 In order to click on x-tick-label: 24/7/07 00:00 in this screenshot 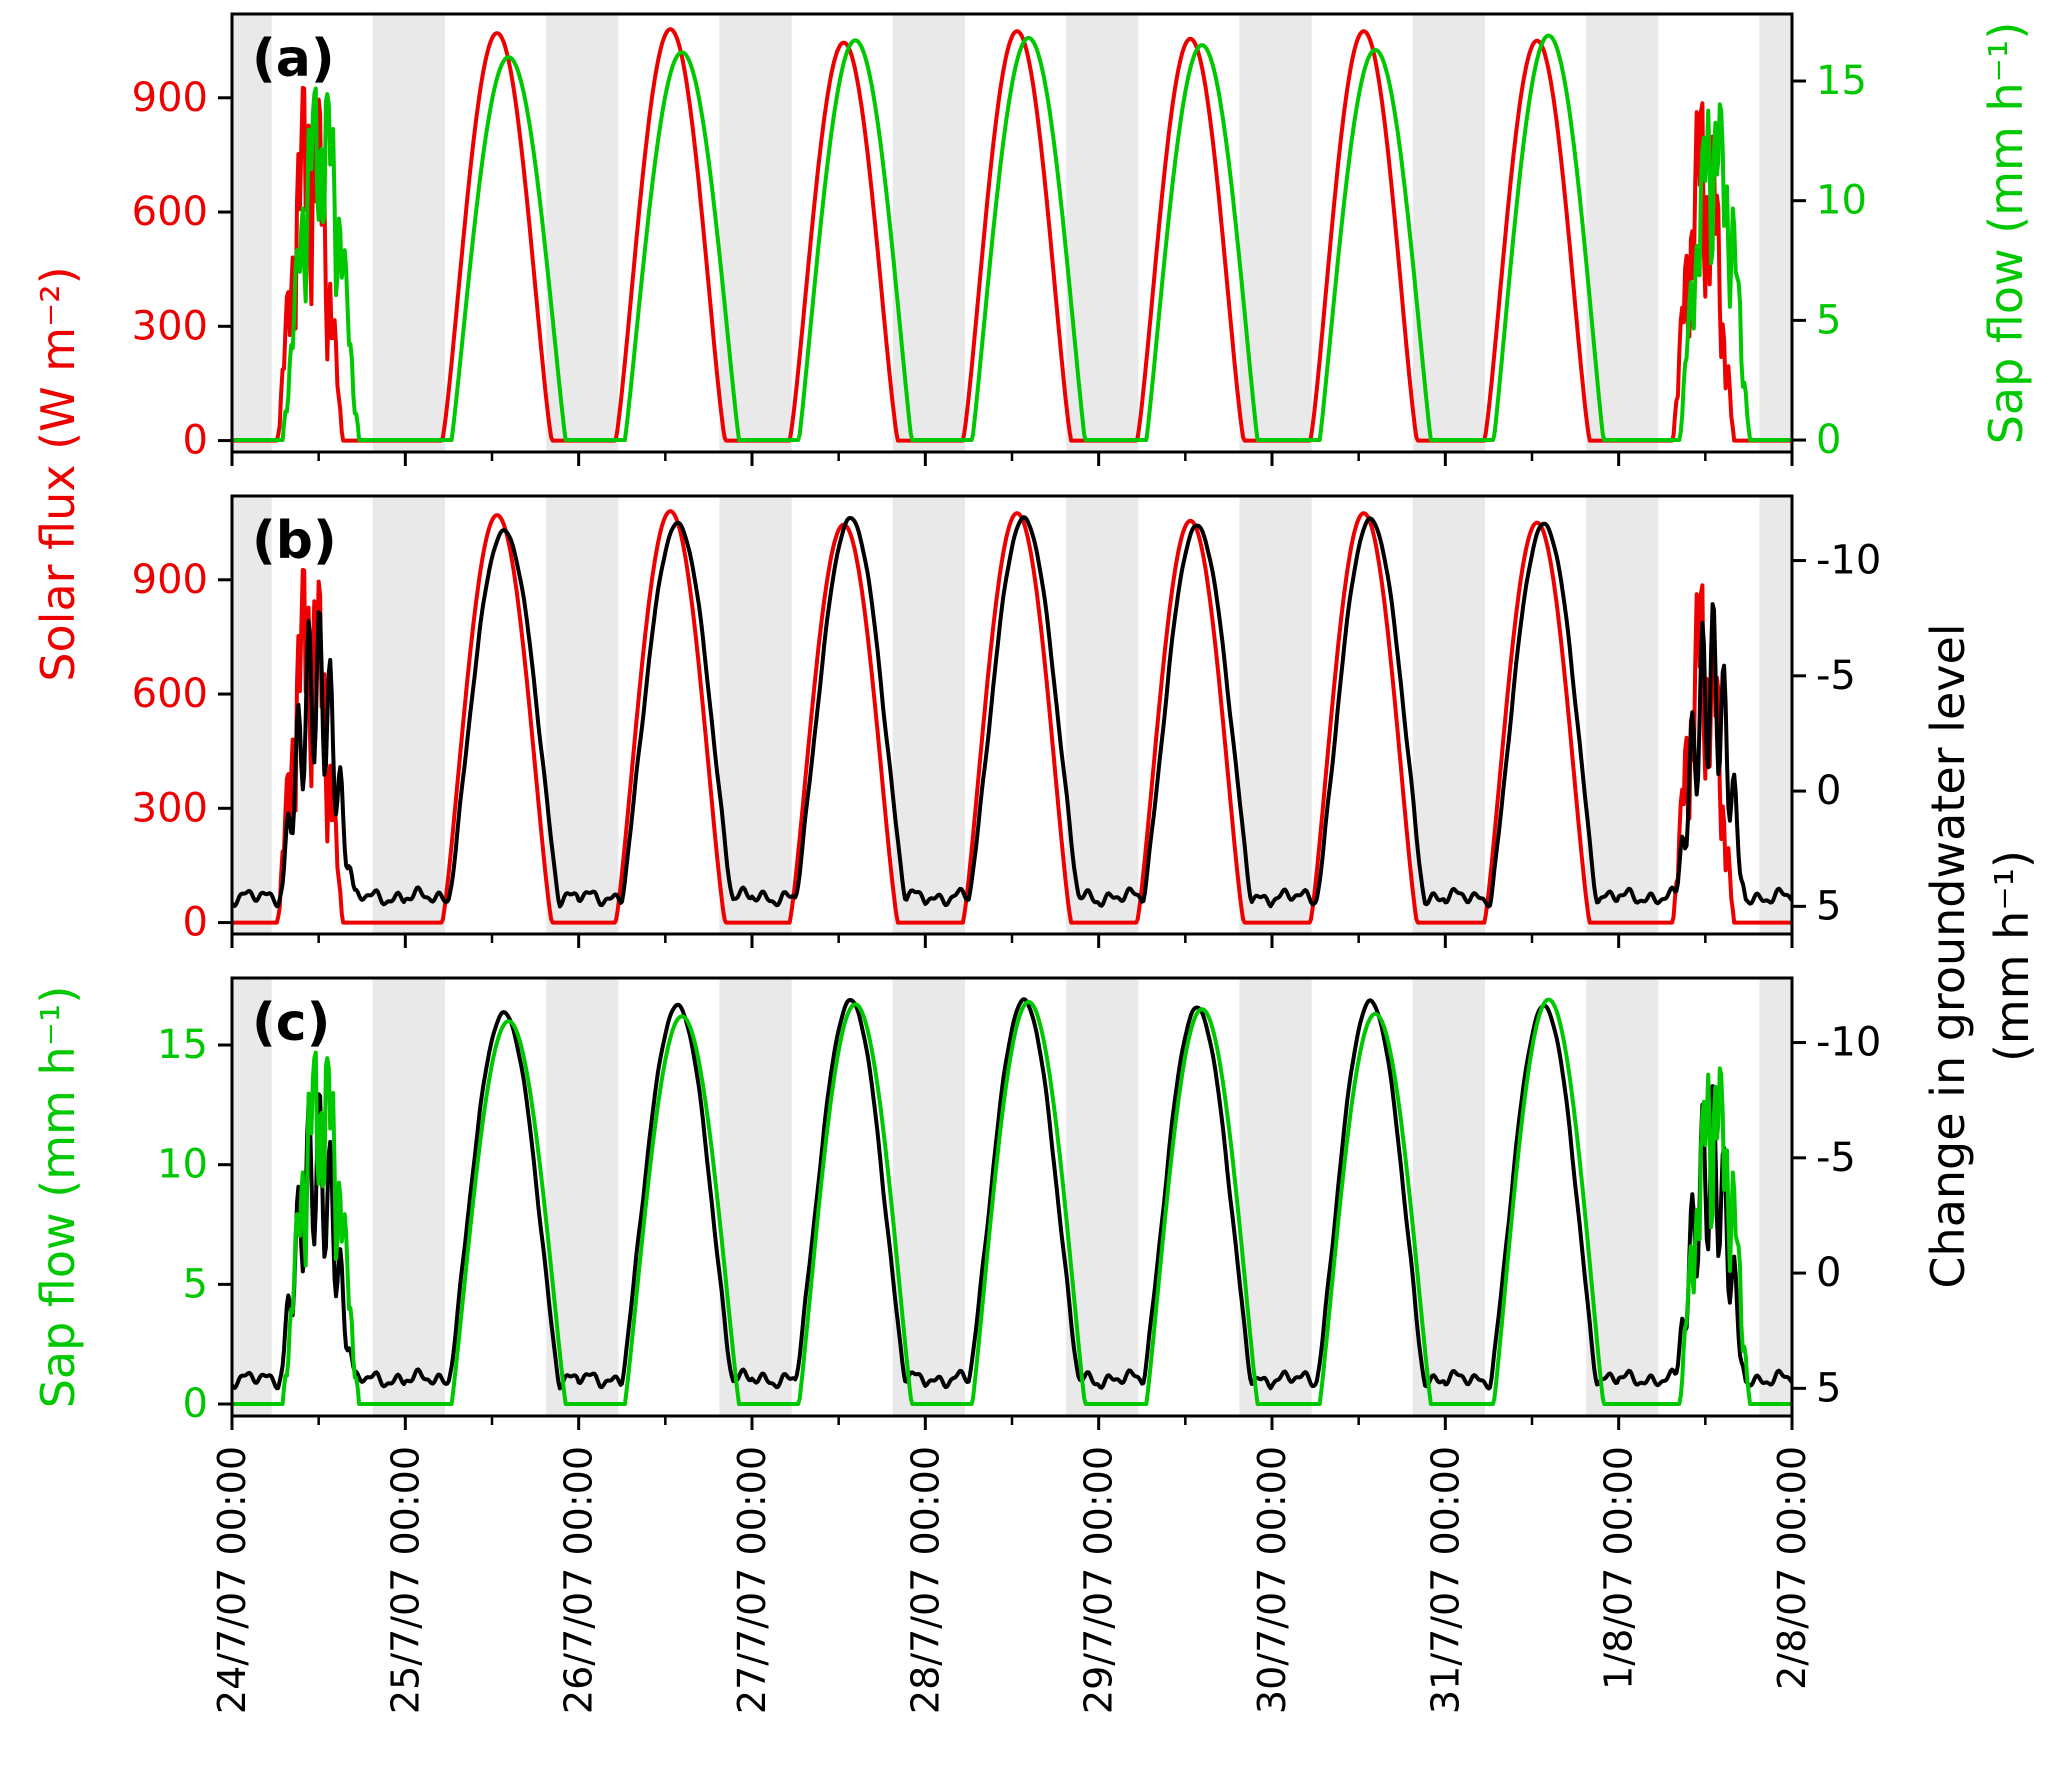, I will do `click(232, 1580)`.